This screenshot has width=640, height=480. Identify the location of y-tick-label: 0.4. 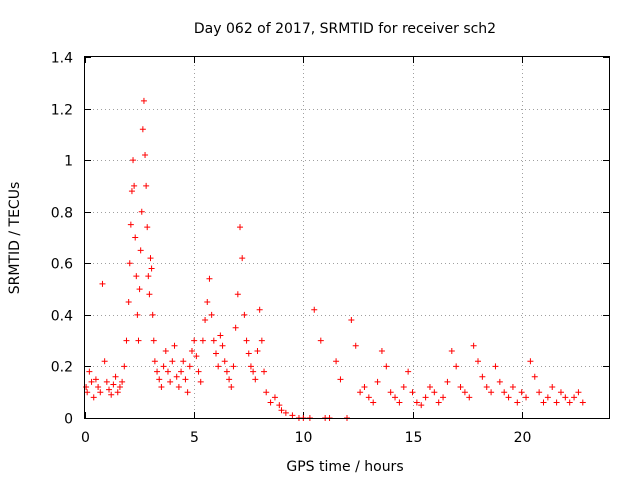
(62, 317).